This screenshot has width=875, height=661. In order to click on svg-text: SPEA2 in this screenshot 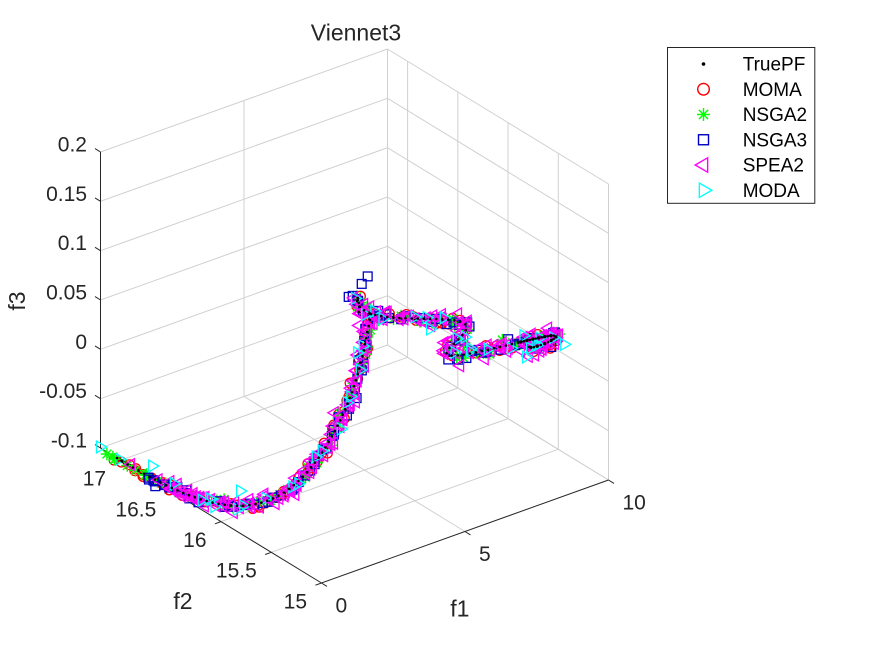, I will do `click(773, 166)`.